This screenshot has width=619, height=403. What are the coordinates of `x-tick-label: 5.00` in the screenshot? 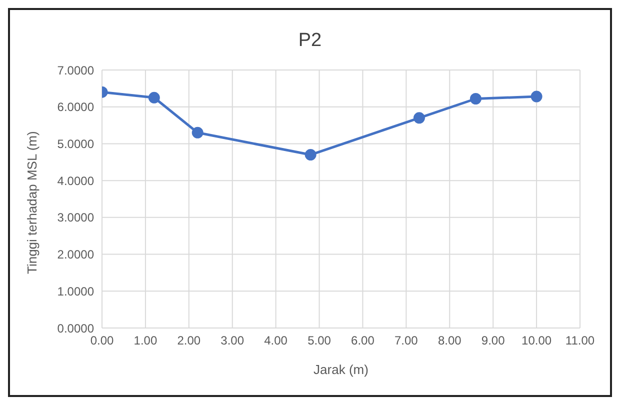 It's located at (320, 341).